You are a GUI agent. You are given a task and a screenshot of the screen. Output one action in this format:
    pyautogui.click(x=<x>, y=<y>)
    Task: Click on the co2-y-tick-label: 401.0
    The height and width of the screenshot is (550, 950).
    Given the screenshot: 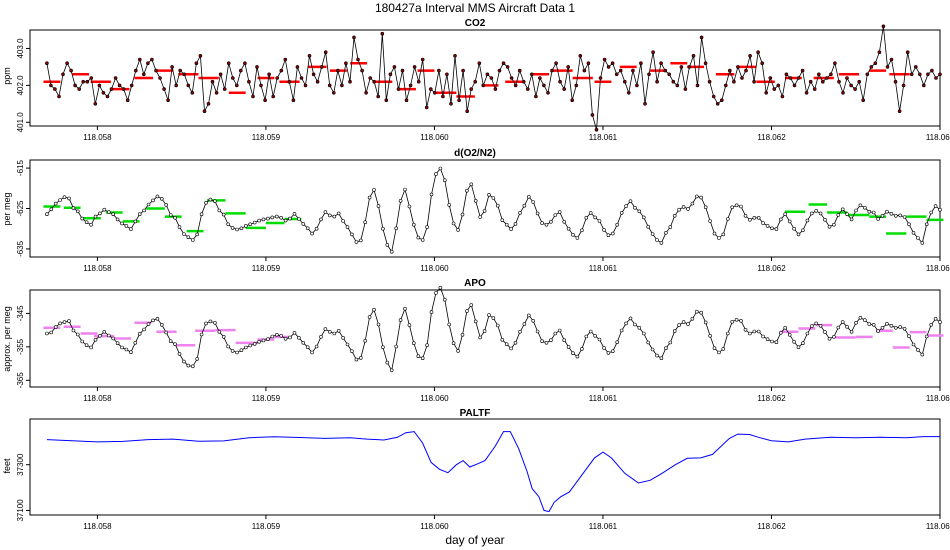 What is the action you would take?
    pyautogui.click(x=20, y=122)
    